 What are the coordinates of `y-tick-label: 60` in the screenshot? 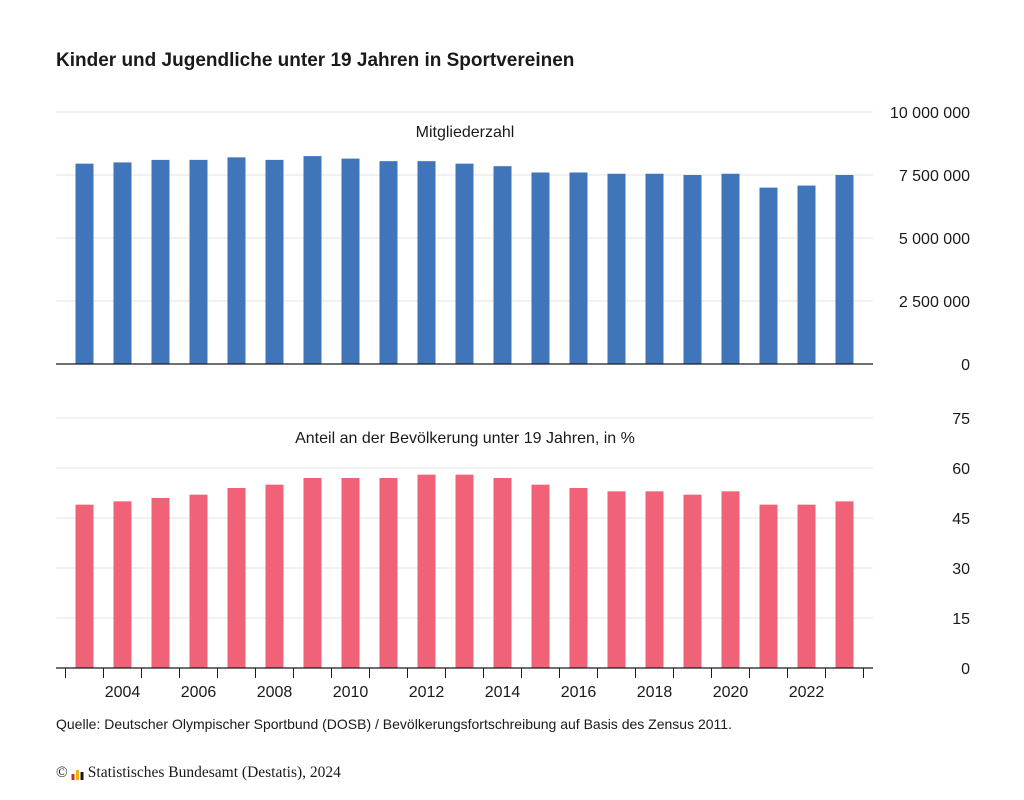 It's located at (961, 469).